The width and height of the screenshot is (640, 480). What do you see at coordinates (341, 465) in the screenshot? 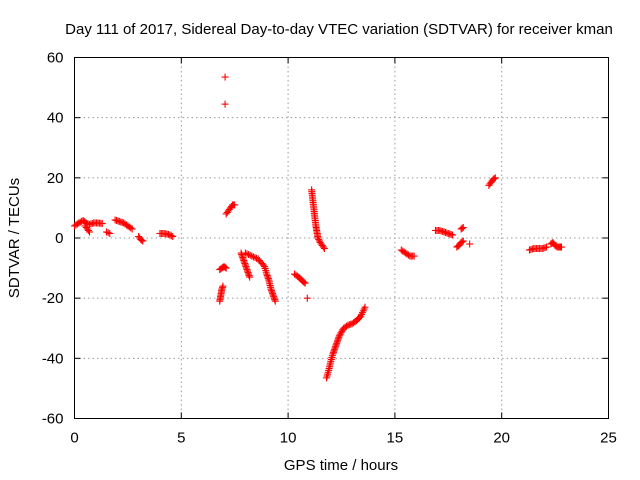
I see `x-axis-label: GPS time / hours` at bounding box center [341, 465].